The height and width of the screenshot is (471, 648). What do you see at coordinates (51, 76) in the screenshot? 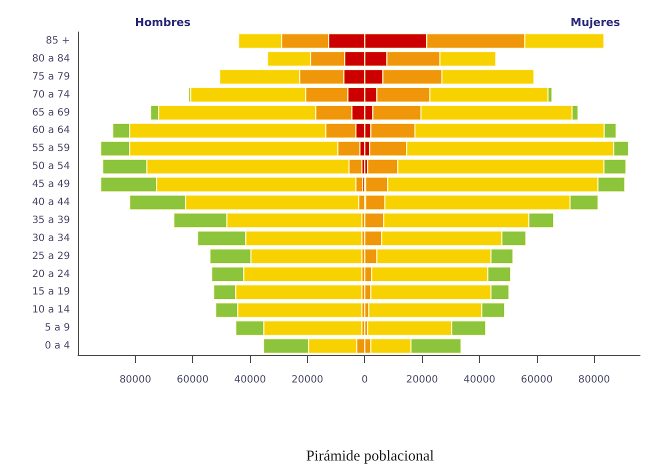
I see `y-tick-label: 75 a 79` at bounding box center [51, 76].